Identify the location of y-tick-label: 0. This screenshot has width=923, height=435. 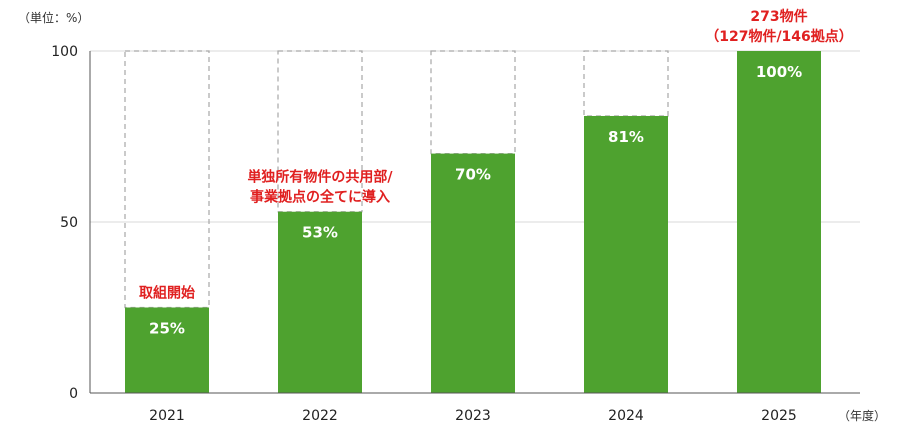
(73, 394).